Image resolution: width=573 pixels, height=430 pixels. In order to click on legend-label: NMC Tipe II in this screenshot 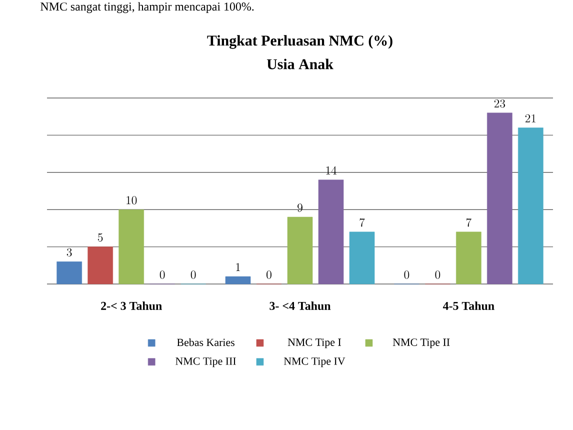, I will do `click(421, 343)`.